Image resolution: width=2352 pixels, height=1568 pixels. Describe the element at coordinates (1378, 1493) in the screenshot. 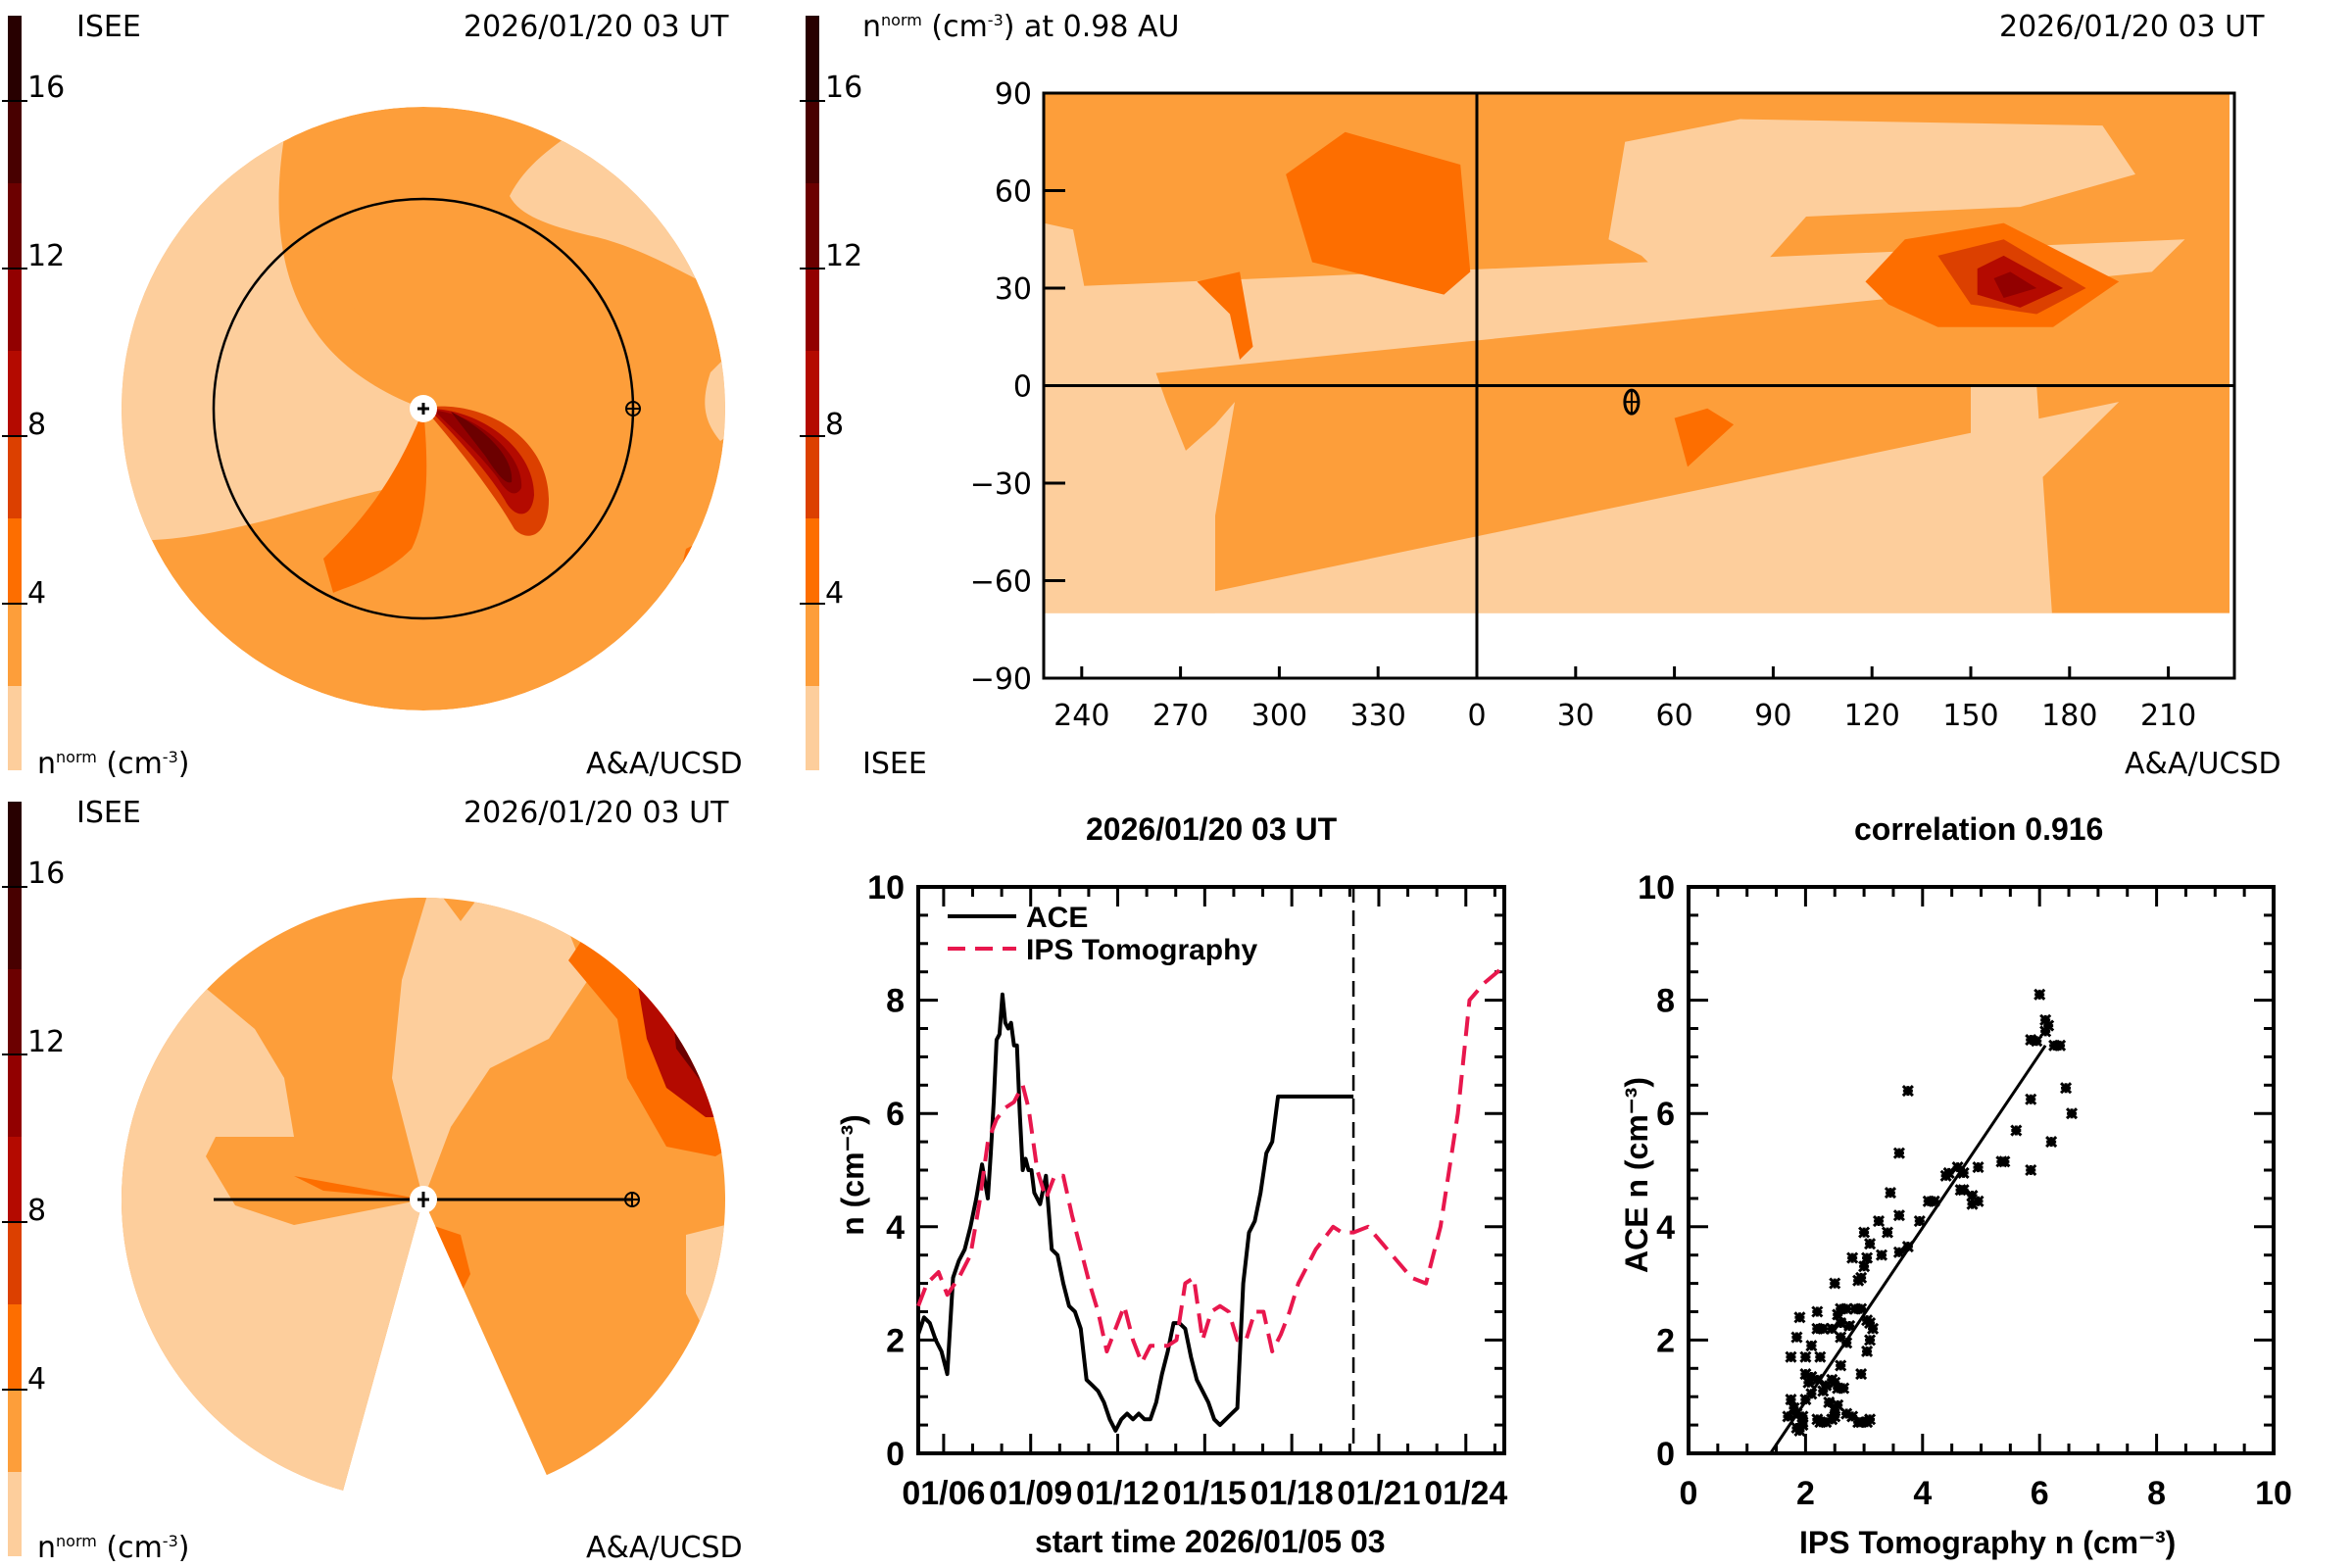

I see `x-tick-label: 01/21` at that location.